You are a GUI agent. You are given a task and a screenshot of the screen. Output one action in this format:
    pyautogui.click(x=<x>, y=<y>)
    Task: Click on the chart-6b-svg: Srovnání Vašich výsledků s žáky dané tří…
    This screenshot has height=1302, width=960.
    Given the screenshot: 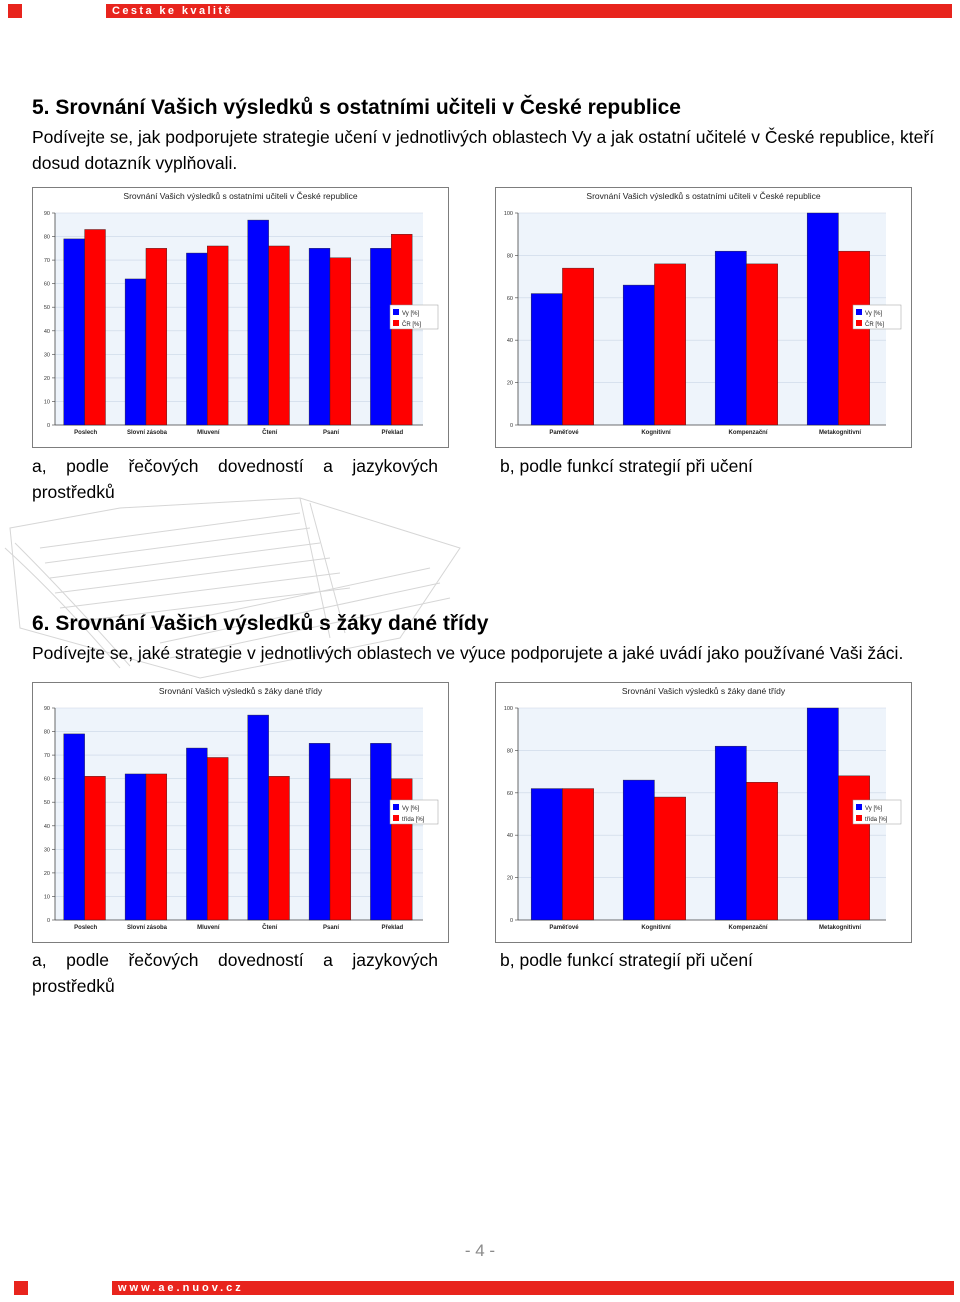 What is the action you would take?
    pyautogui.click(x=703, y=808)
    